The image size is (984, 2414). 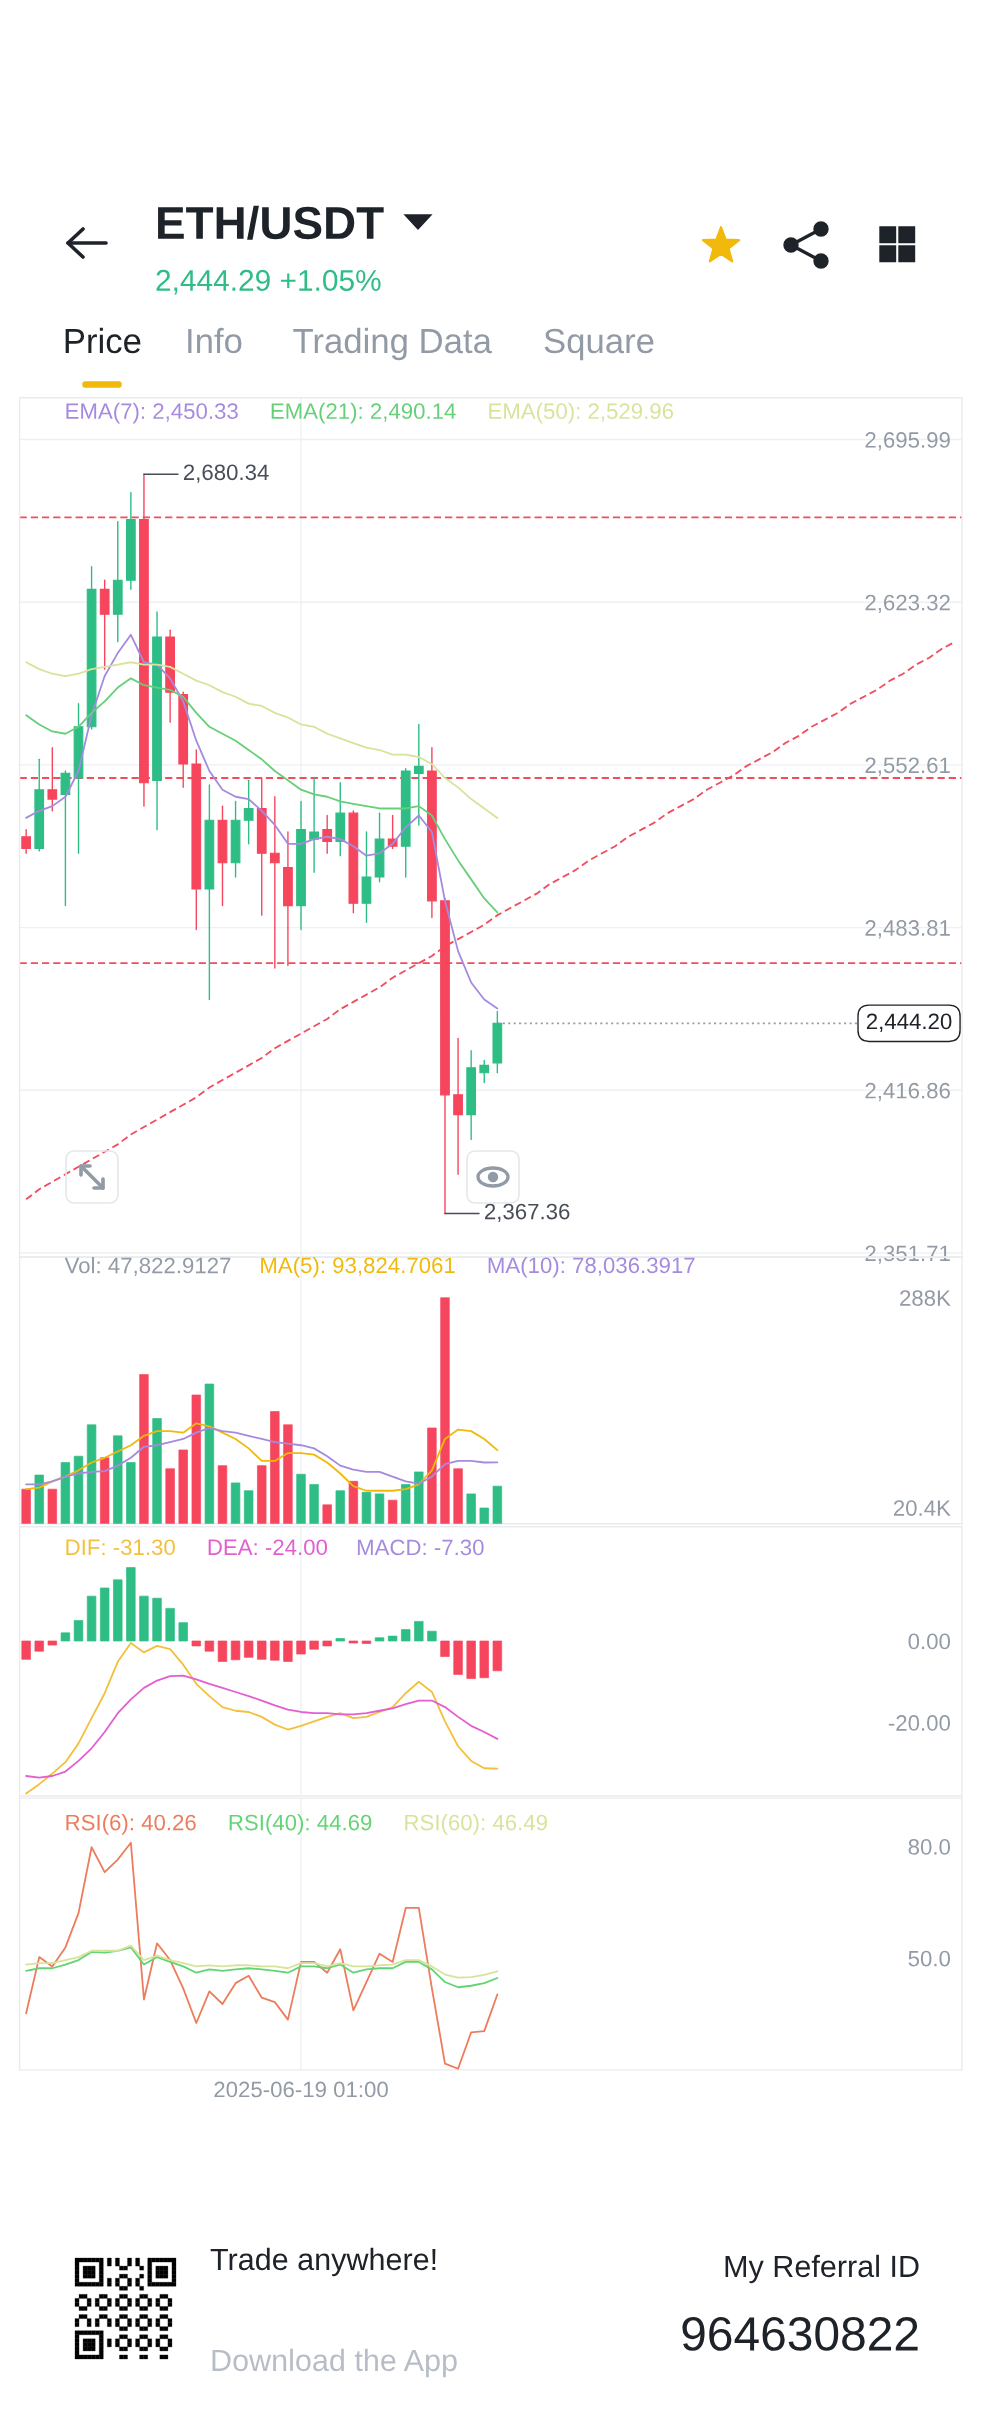 I want to click on text: Download the App, so click(x=334, y=2363).